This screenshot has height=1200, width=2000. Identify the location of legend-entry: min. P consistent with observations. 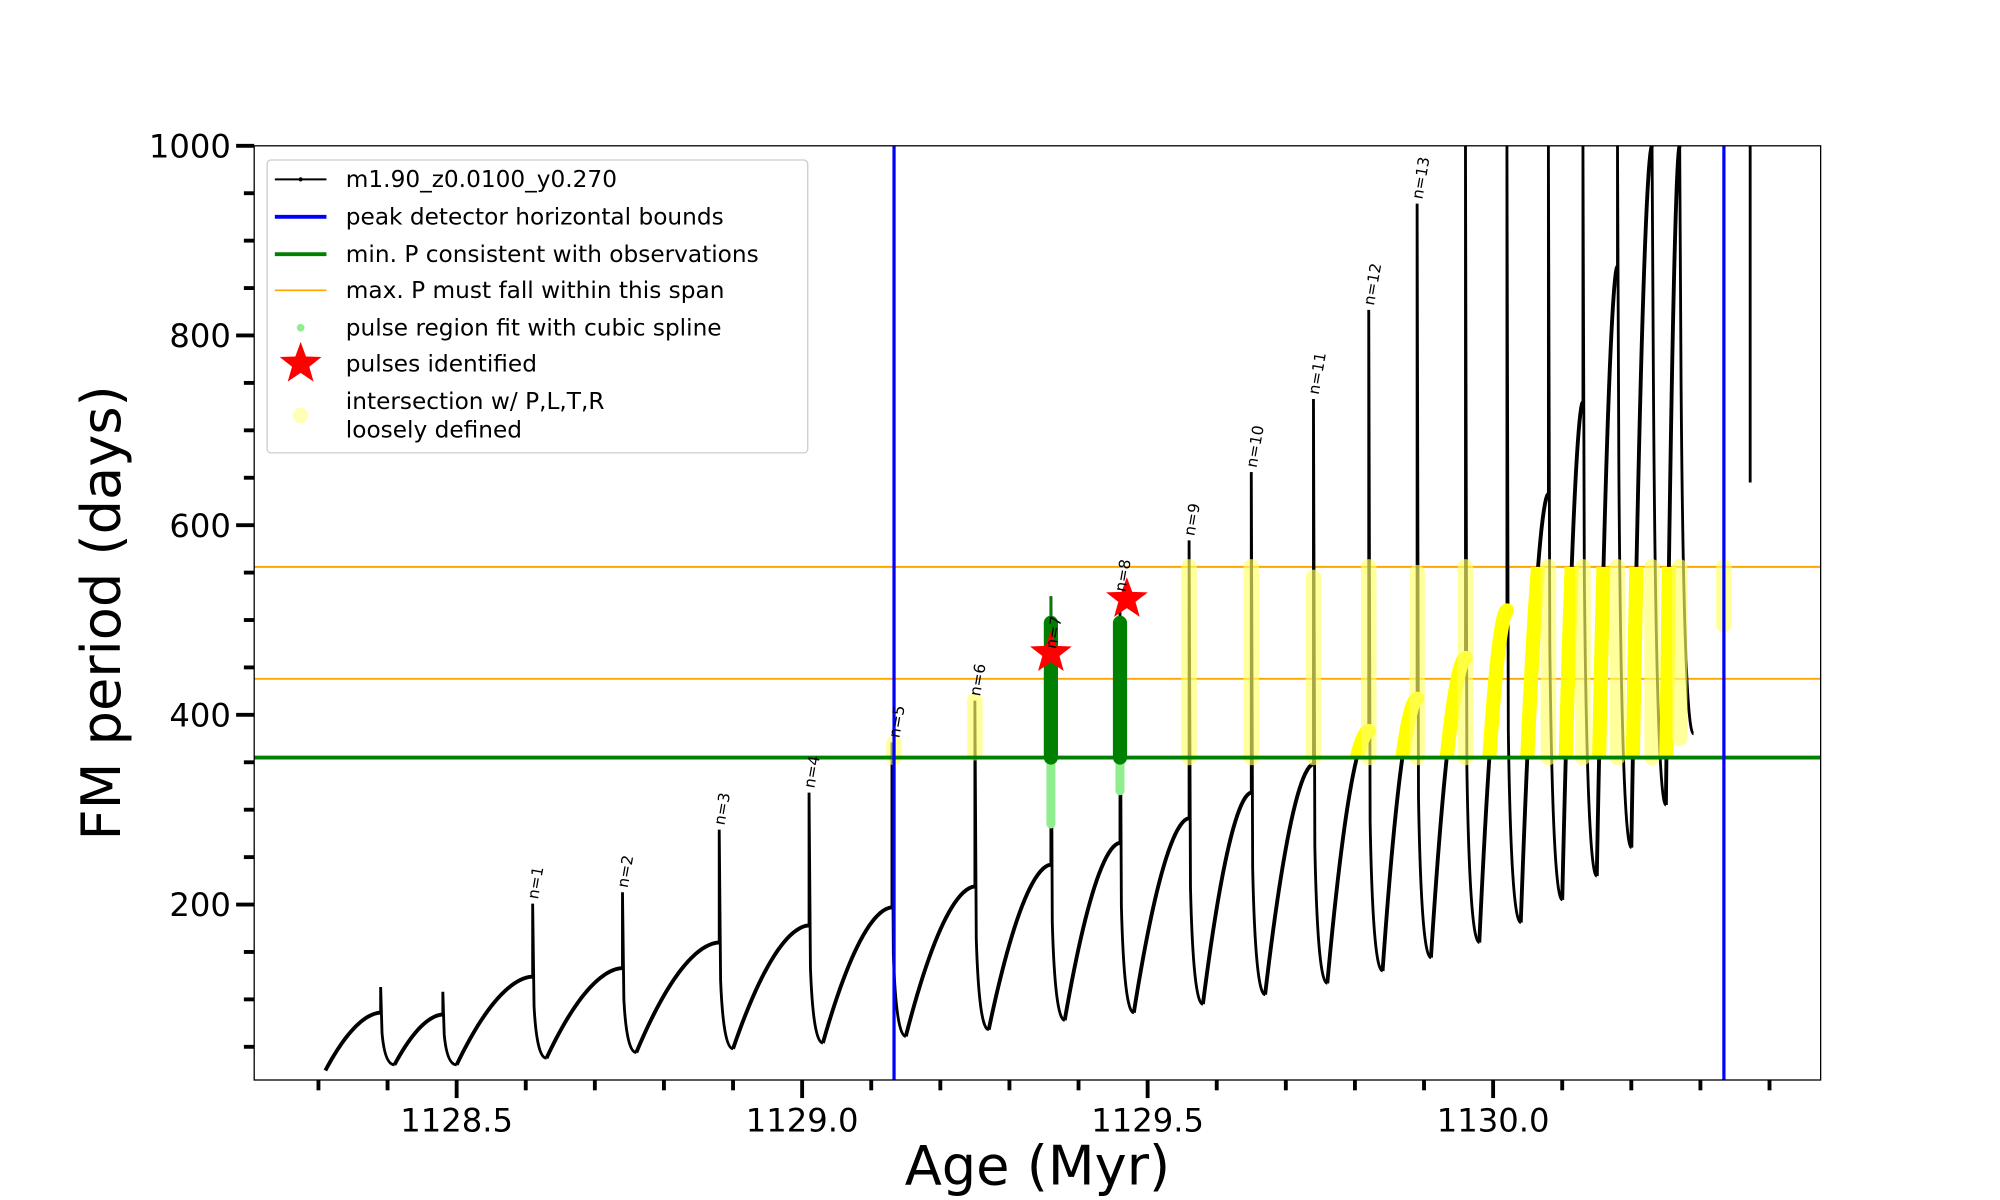
(516, 254).